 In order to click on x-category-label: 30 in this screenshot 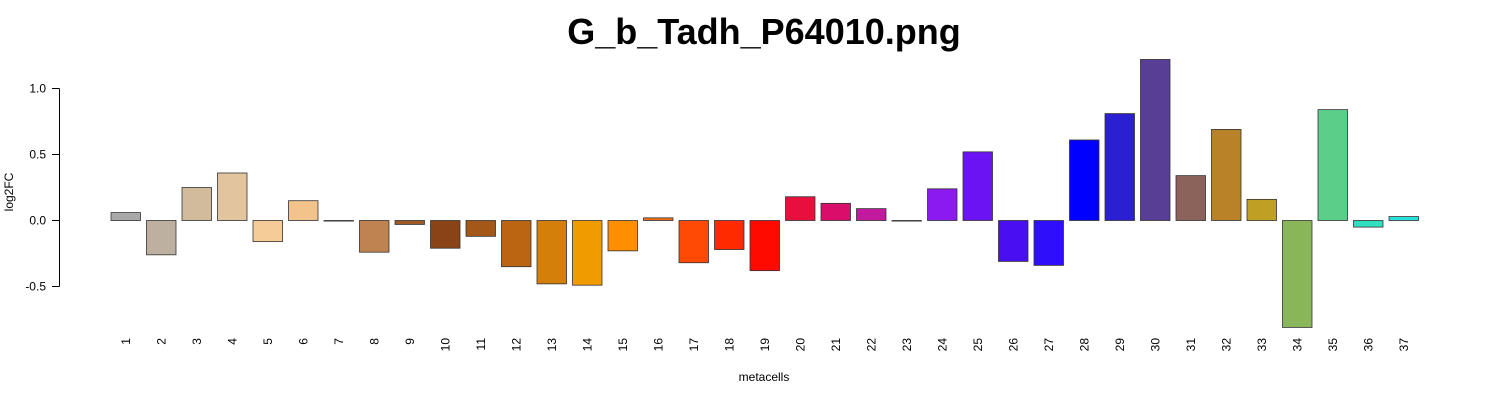, I will do `click(1155, 345)`.